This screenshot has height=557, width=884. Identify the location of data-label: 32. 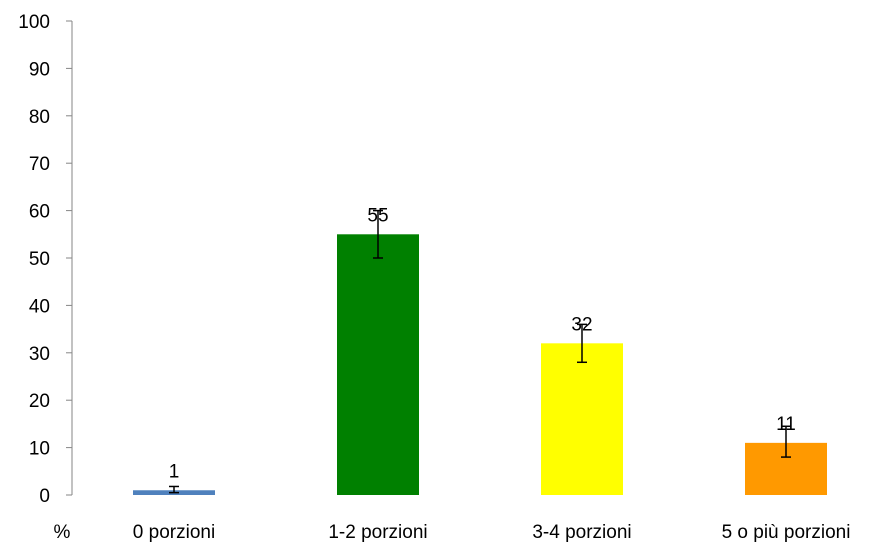
(581, 324).